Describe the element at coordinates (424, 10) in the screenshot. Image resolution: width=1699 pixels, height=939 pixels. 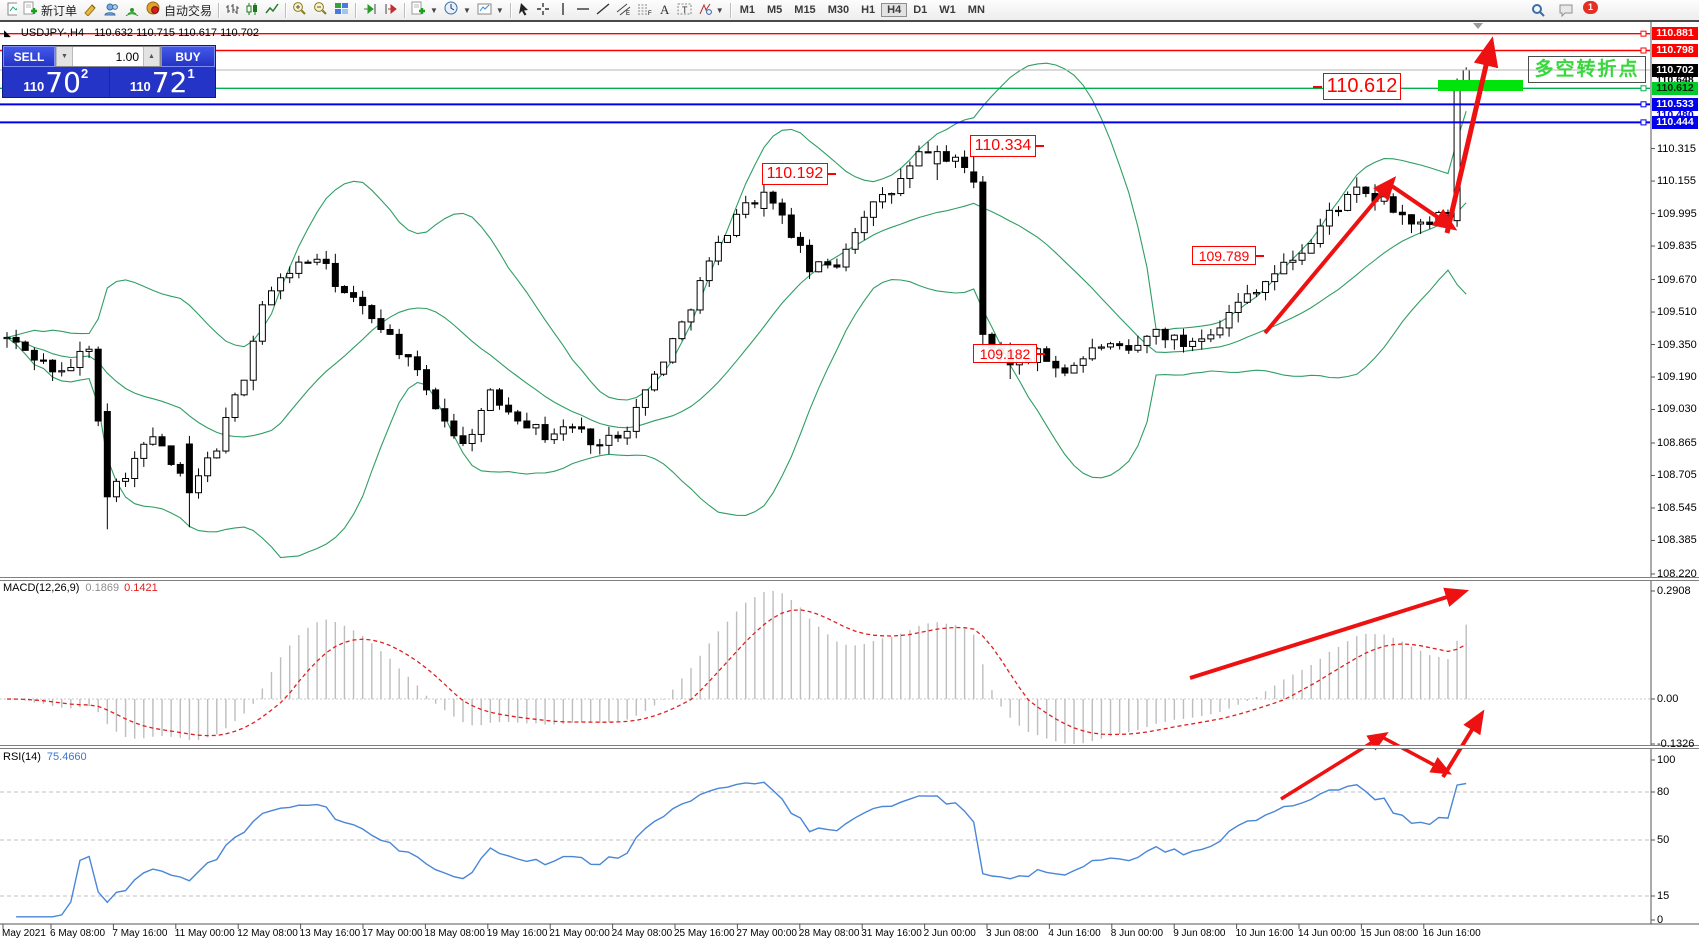
I see `indicators-button: ▼` at that location.